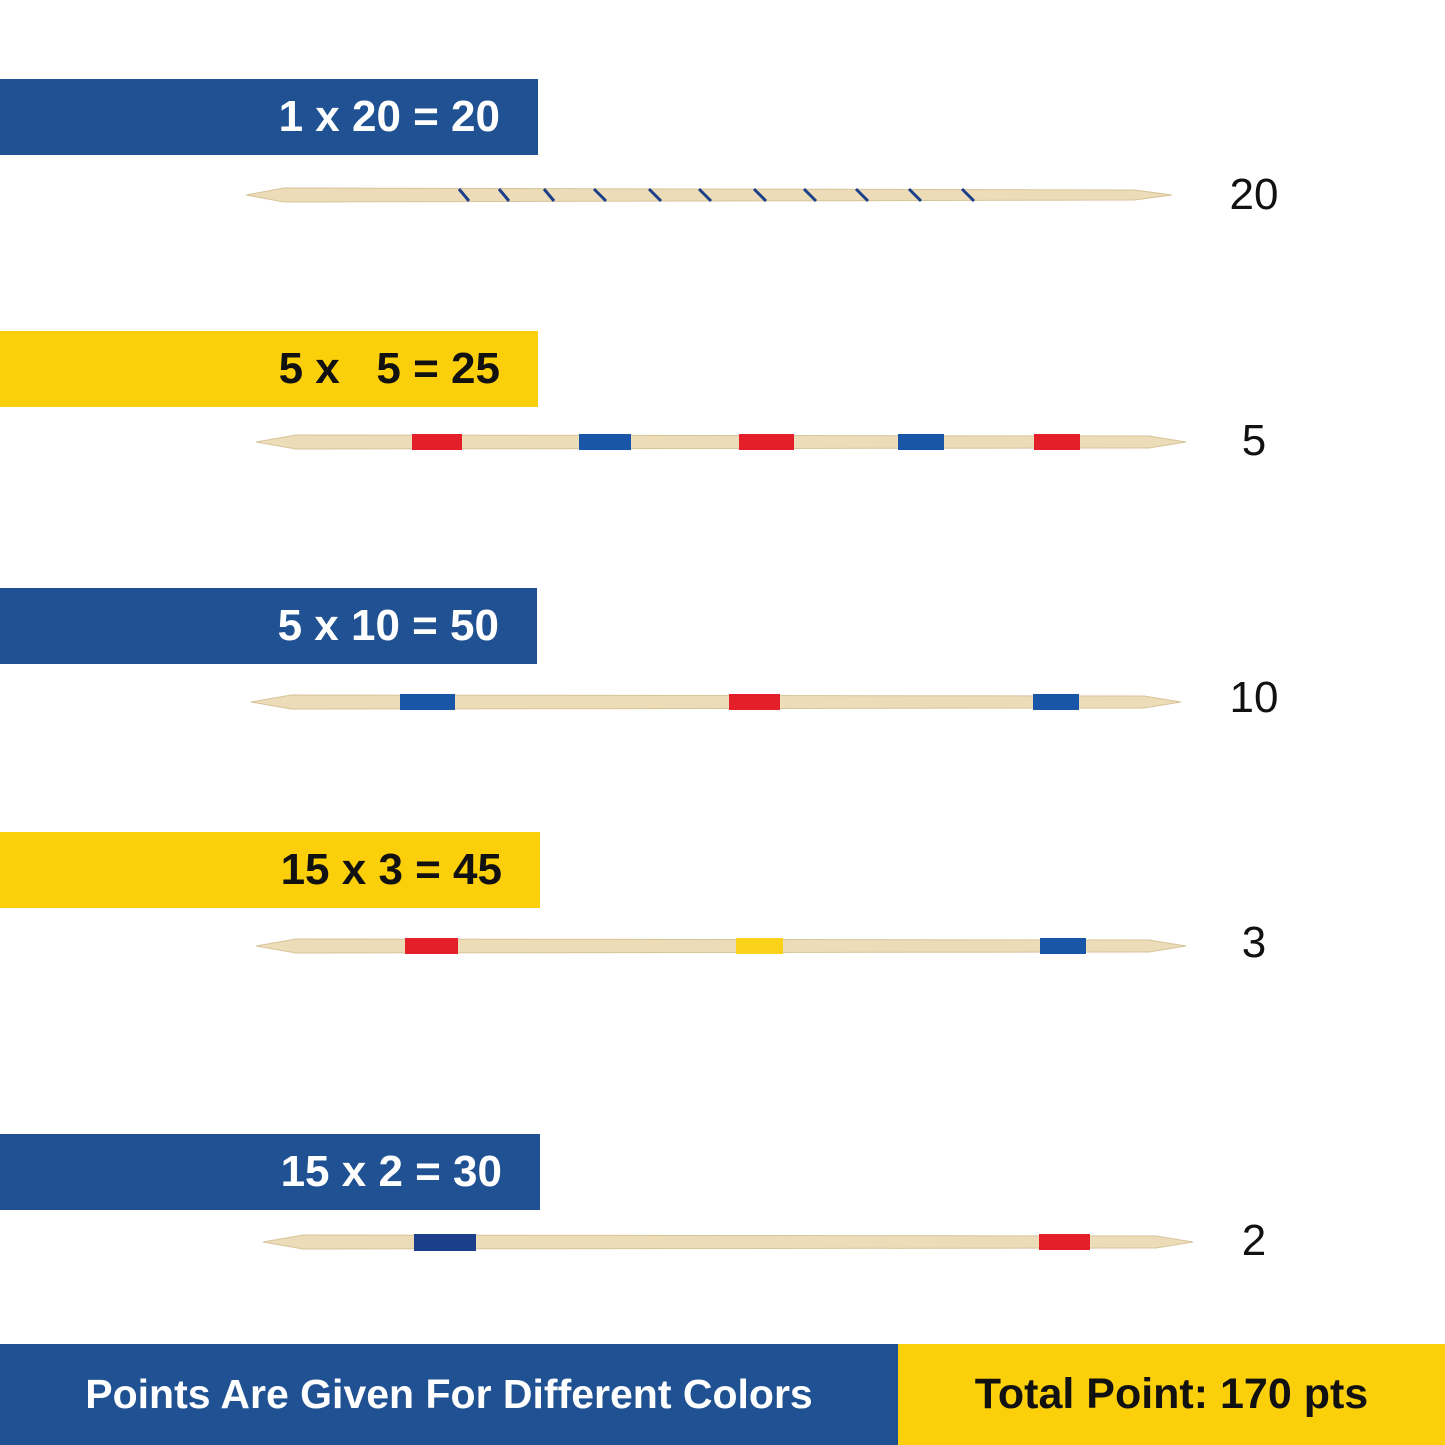 The width and height of the screenshot is (1445, 1445). I want to click on points-value-1: 20, so click(1254, 194).